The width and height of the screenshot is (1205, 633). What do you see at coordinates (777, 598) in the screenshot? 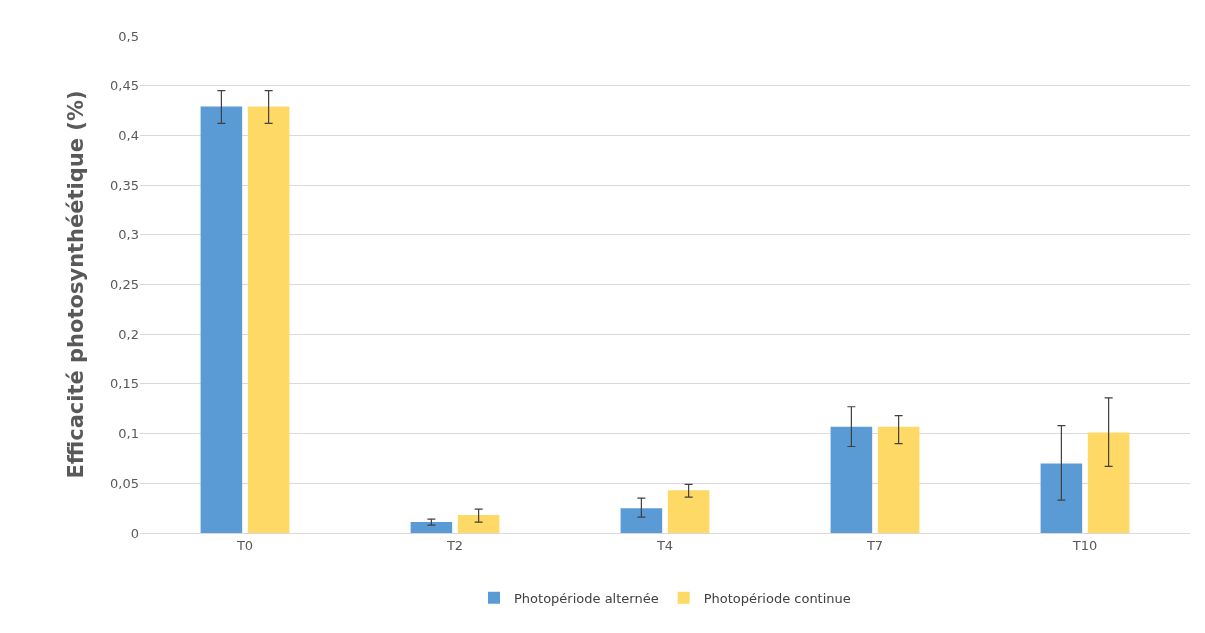
I see `legend-label: Photopériode continue` at bounding box center [777, 598].